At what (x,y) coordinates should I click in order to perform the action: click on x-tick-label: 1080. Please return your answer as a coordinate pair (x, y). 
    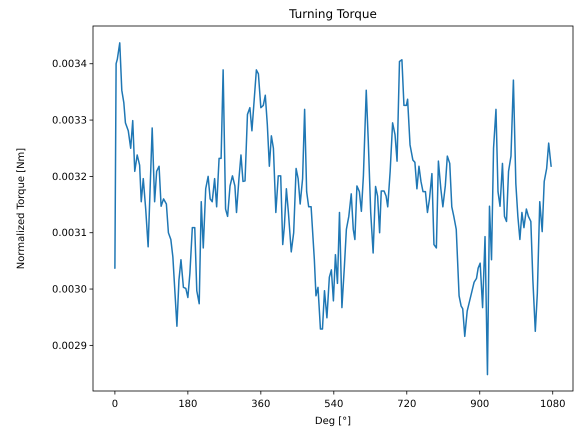
    Looking at the image, I should click on (553, 404).